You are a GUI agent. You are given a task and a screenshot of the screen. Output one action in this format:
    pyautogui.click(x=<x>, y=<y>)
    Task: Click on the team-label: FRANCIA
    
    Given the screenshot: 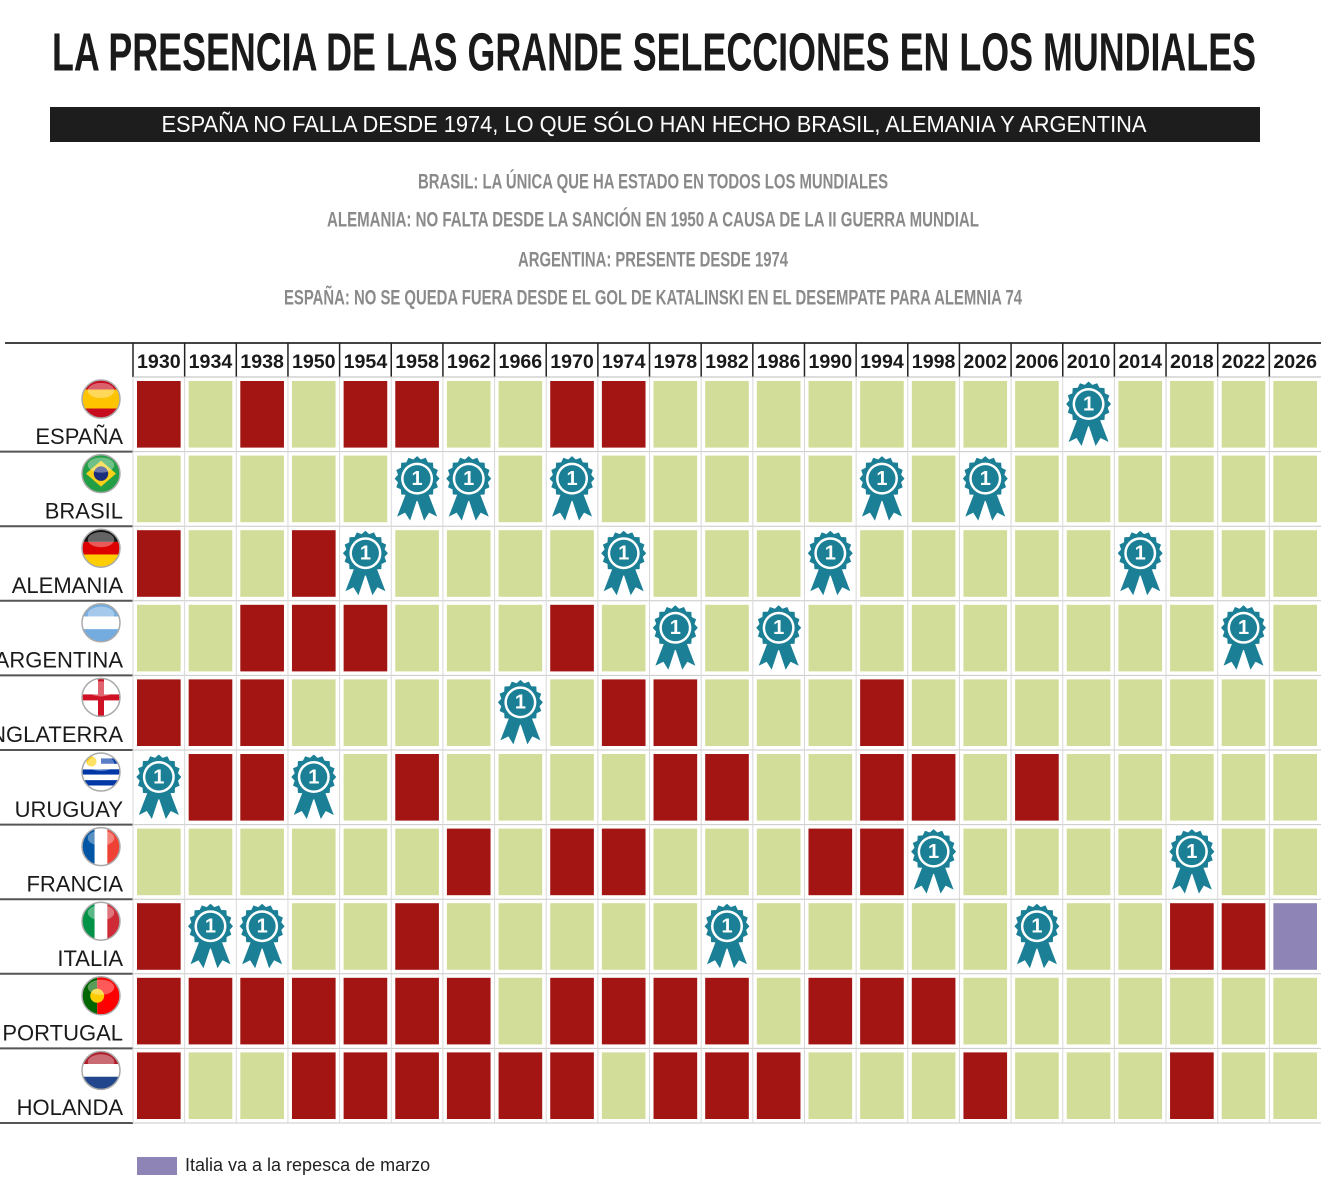 What is the action you would take?
    pyautogui.click(x=74, y=883)
    